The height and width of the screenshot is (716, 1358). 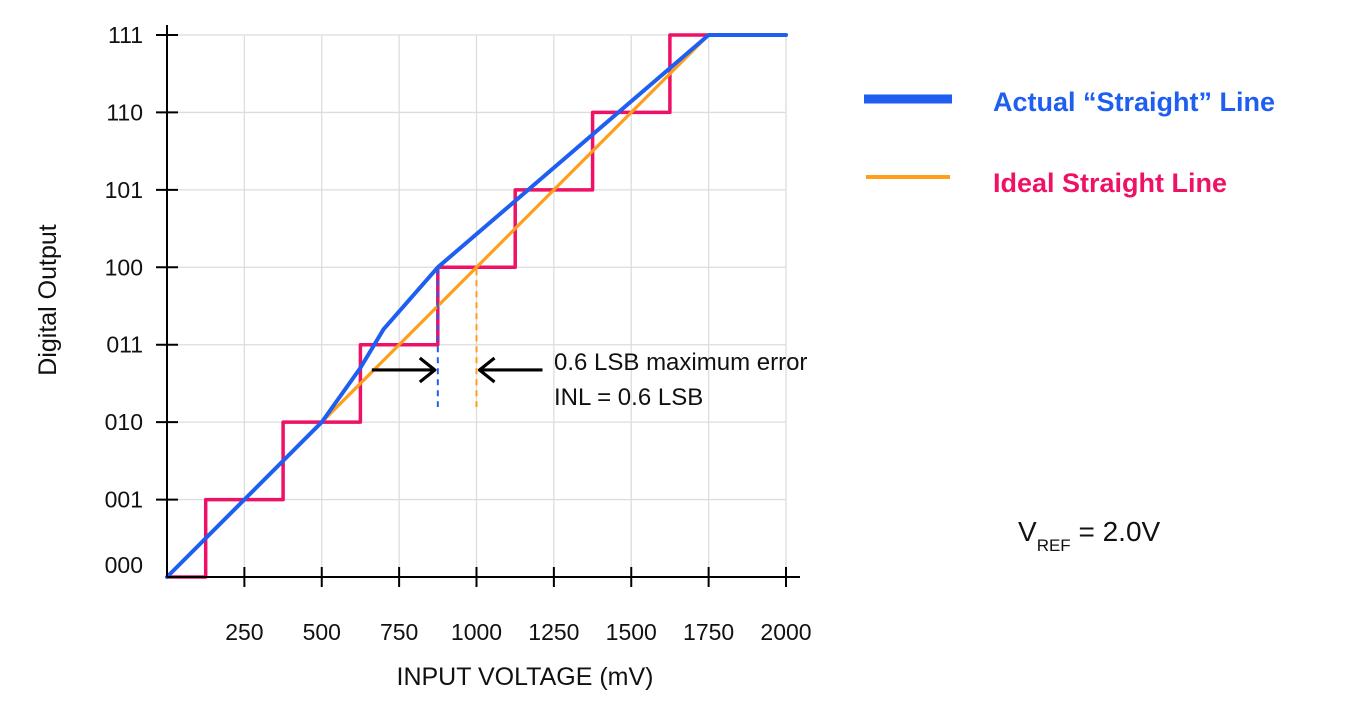 What do you see at coordinates (680, 362) in the screenshot?
I see `annotation-line-1: 0.6 LSB maximum error` at bounding box center [680, 362].